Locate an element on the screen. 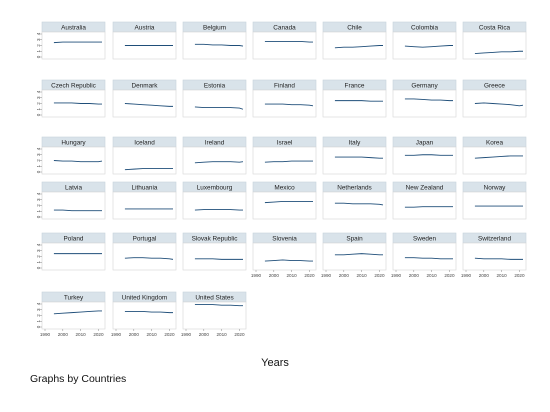 The width and height of the screenshot is (550, 412). panel-denmark: Denmark is located at coordinates (144, 98).